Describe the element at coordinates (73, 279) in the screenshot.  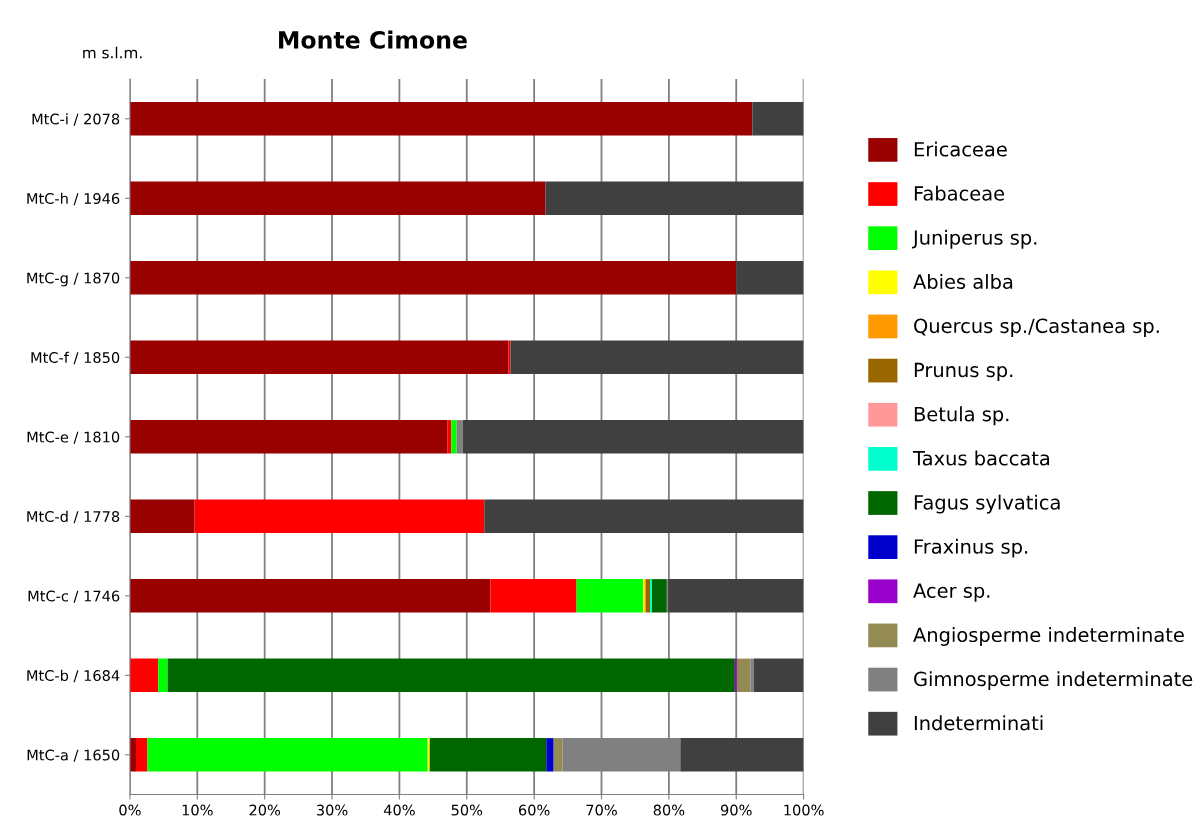
I see `y-tick-label: MtC-g / 1870` at that location.